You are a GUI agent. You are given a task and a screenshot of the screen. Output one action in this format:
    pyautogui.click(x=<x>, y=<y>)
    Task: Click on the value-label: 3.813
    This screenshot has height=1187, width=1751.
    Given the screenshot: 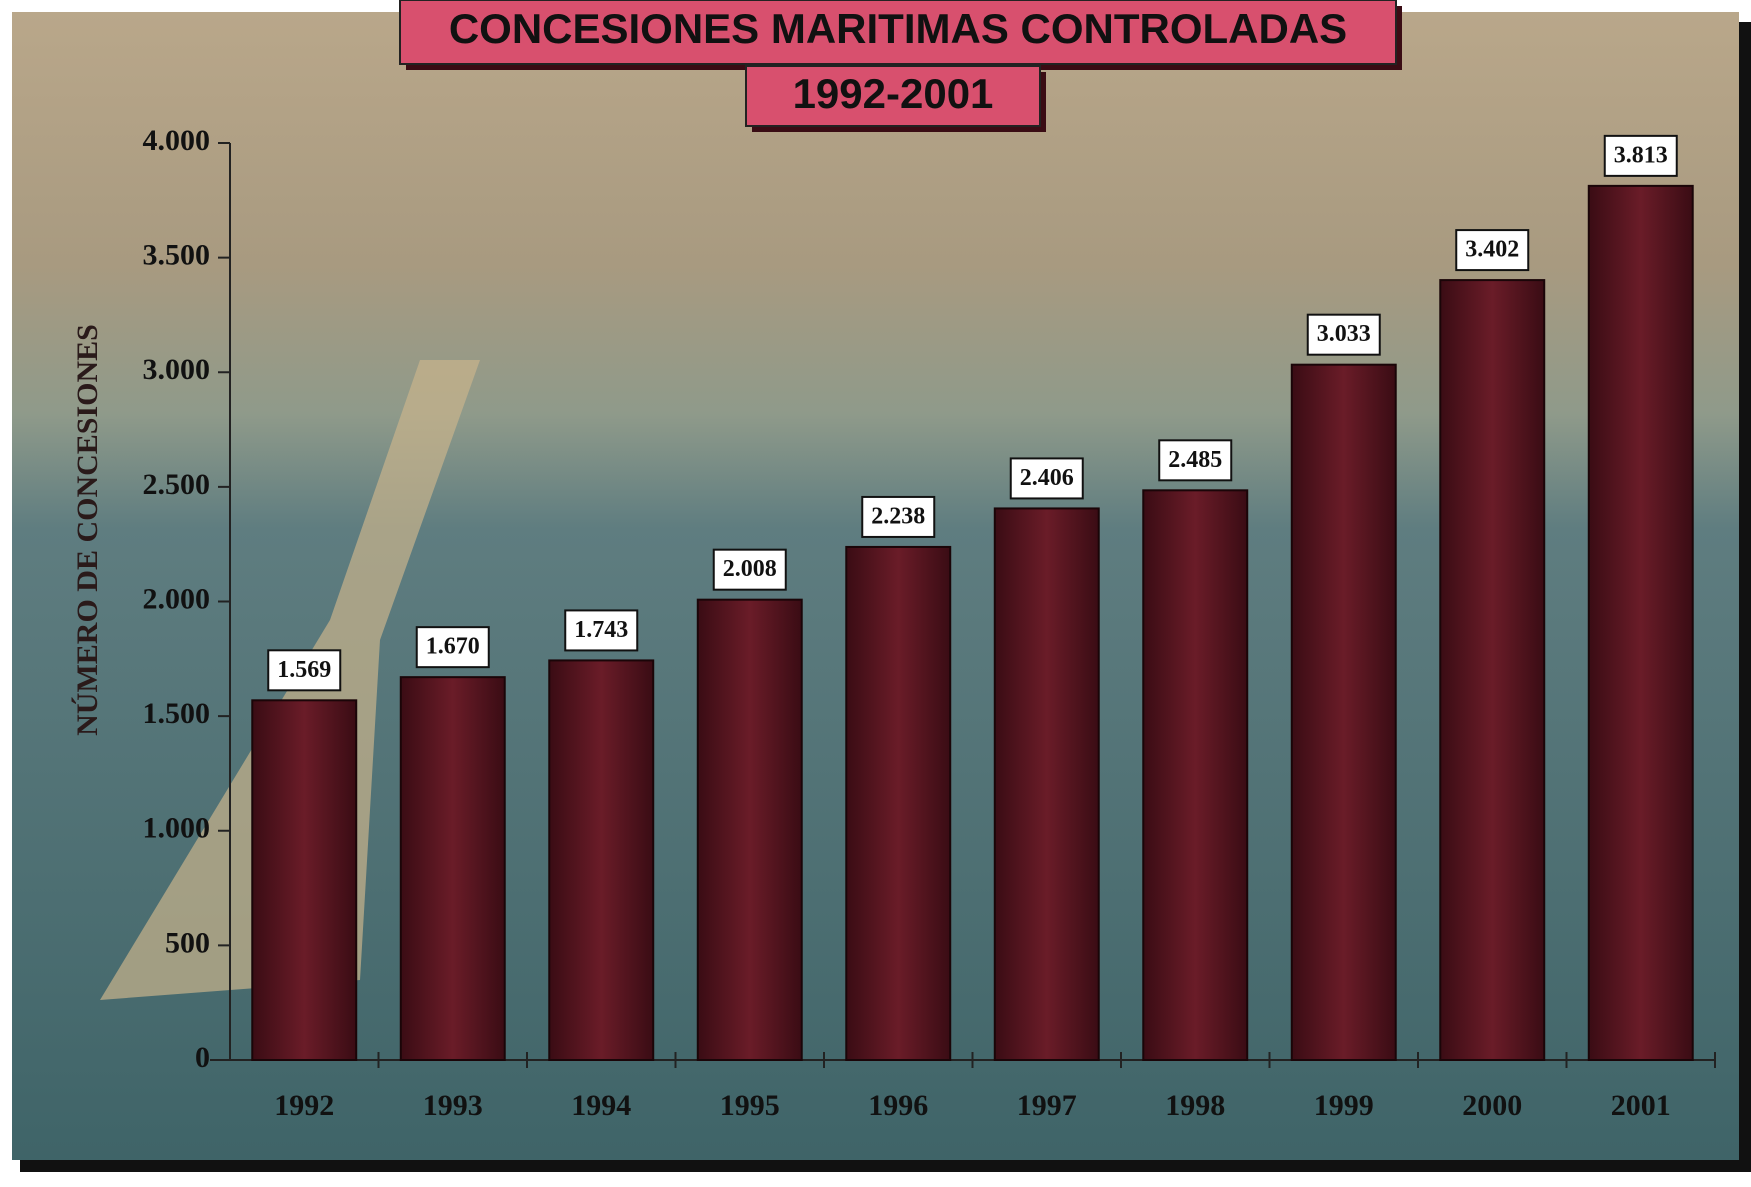 What is the action you would take?
    pyautogui.click(x=1641, y=155)
    